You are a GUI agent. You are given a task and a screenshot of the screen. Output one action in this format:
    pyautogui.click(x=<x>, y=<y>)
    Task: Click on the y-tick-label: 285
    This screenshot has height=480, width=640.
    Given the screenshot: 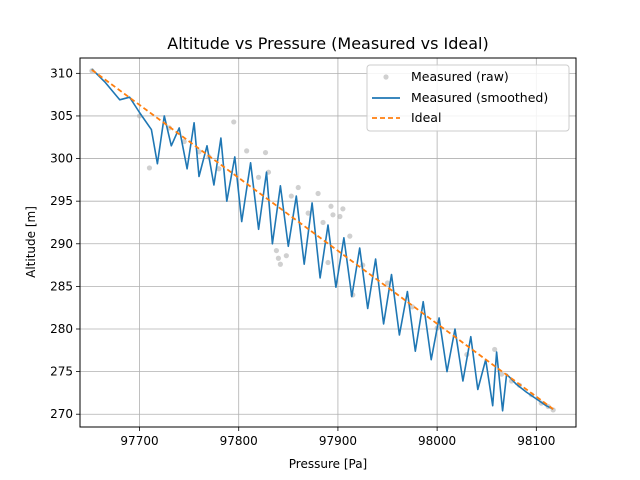 What is the action you would take?
    pyautogui.click(x=61, y=286)
    